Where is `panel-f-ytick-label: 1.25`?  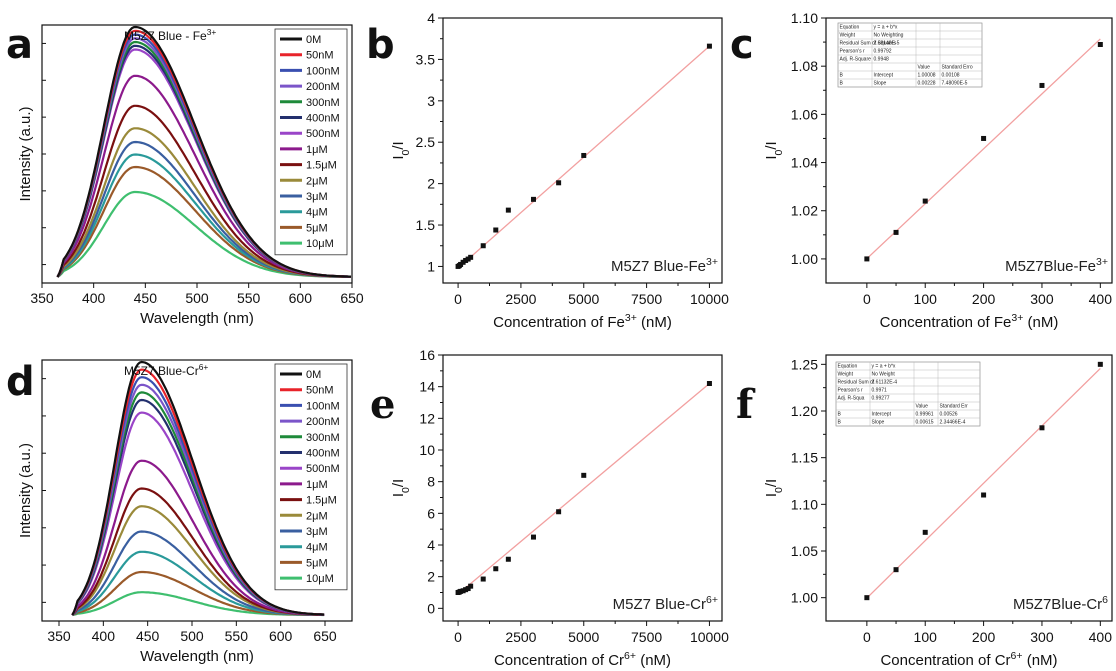 panel-f-ytick-label: 1.25 is located at coordinates (804, 364).